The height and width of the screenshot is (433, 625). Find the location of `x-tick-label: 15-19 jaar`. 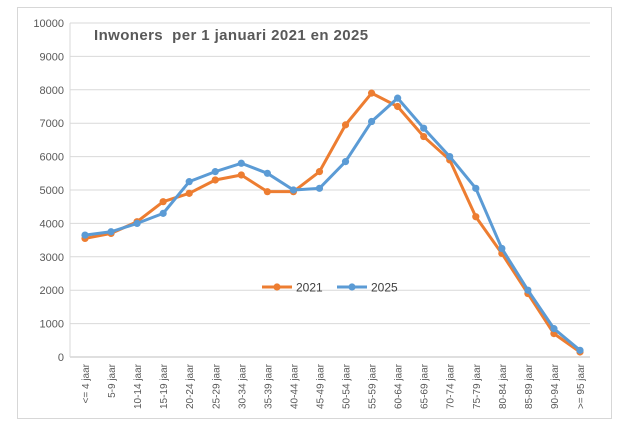

x-tick-label: 15-19 jaar is located at coordinates (164, 386).